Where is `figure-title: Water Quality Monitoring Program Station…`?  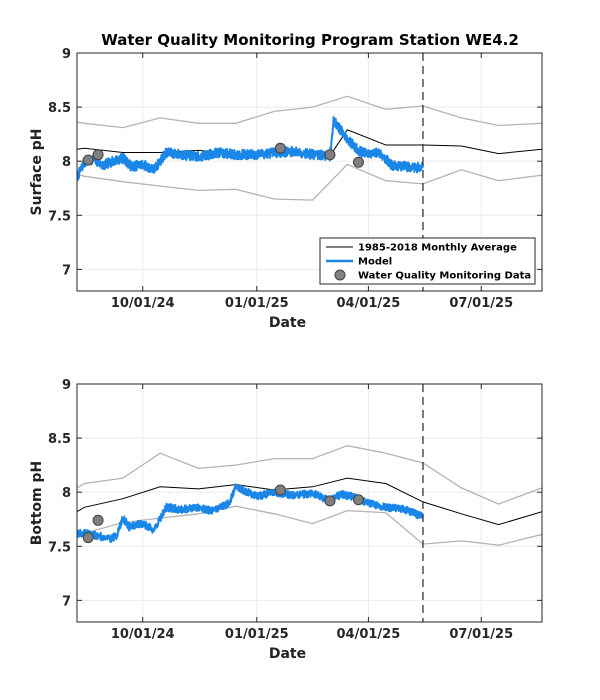 figure-title: Water Quality Monitoring Program Station… is located at coordinates (310, 40).